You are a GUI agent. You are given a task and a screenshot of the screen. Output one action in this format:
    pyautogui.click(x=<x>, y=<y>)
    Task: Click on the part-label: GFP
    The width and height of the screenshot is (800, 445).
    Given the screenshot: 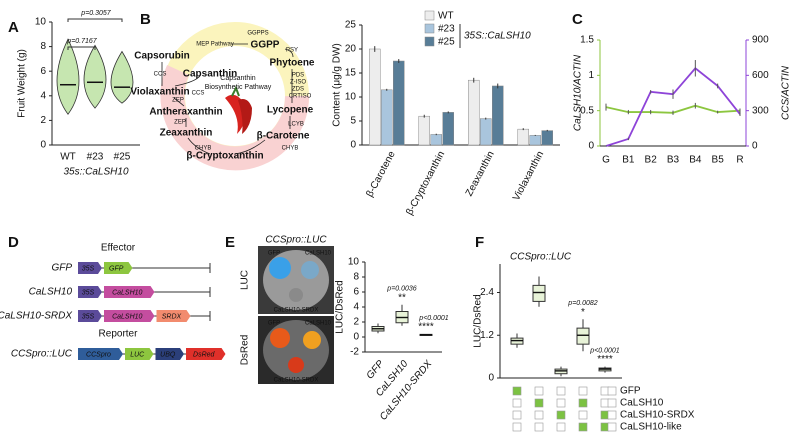 What is the action you would take?
    pyautogui.click(x=116, y=268)
    